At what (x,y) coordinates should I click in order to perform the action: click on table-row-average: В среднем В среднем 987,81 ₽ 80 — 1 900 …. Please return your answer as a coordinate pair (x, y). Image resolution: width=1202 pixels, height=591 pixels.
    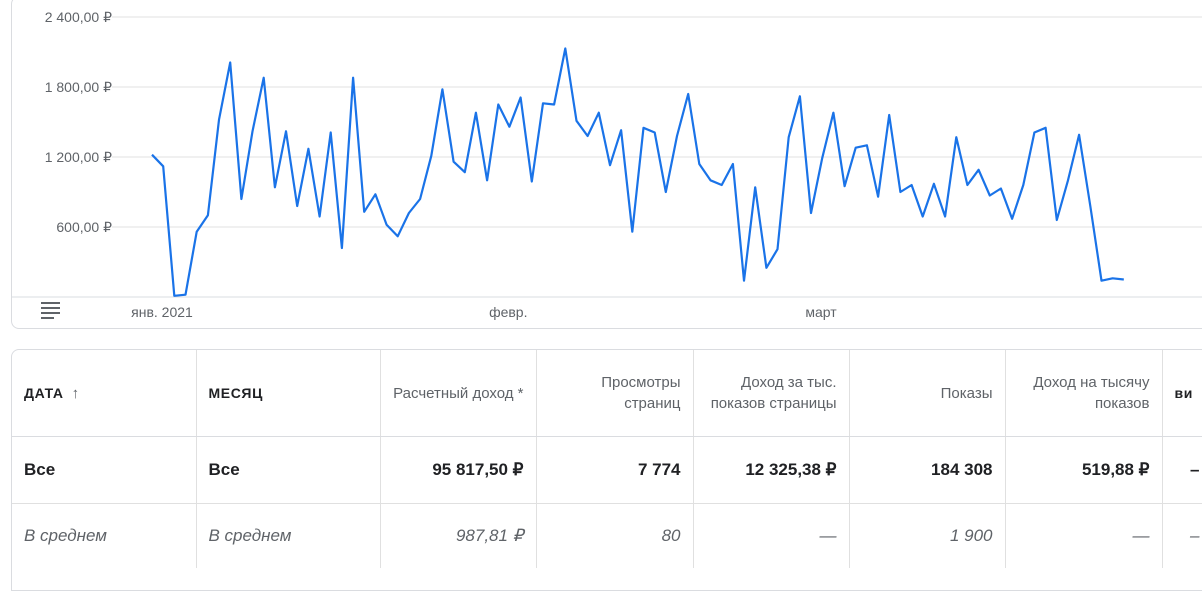
    Looking at the image, I should click on (607, 536).